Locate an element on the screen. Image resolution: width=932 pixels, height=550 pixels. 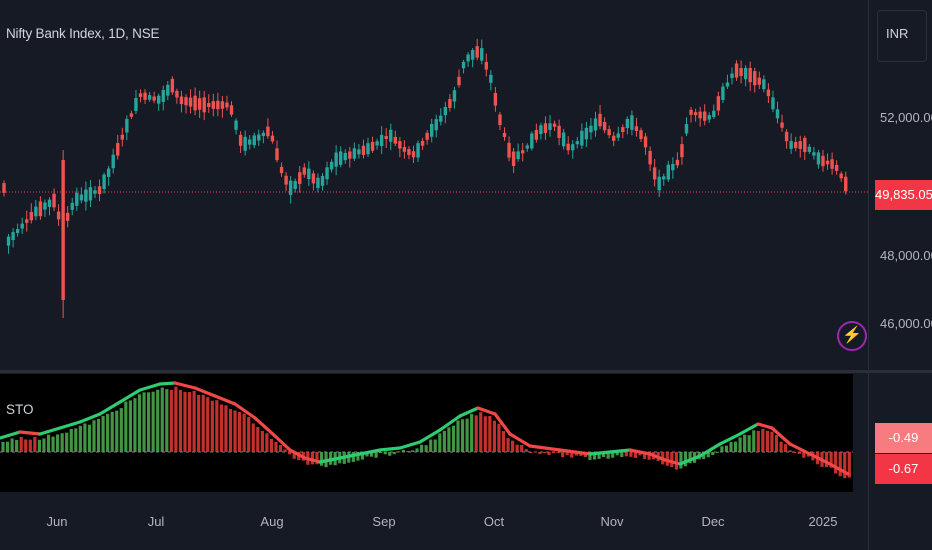
time-axis is located at coordinates (434, 521).